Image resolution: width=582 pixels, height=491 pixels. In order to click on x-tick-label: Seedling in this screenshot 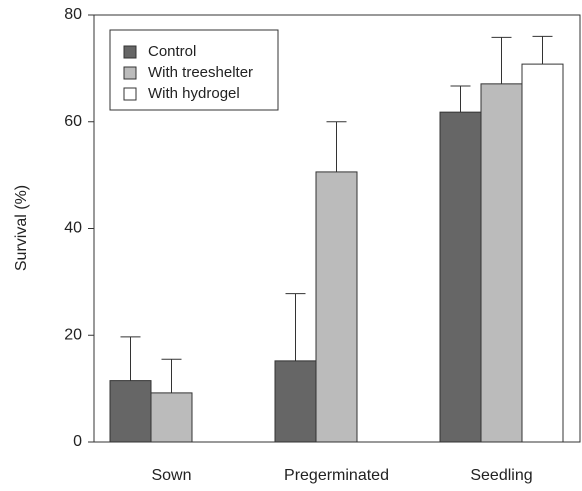, I will do `click(501, 475)`.